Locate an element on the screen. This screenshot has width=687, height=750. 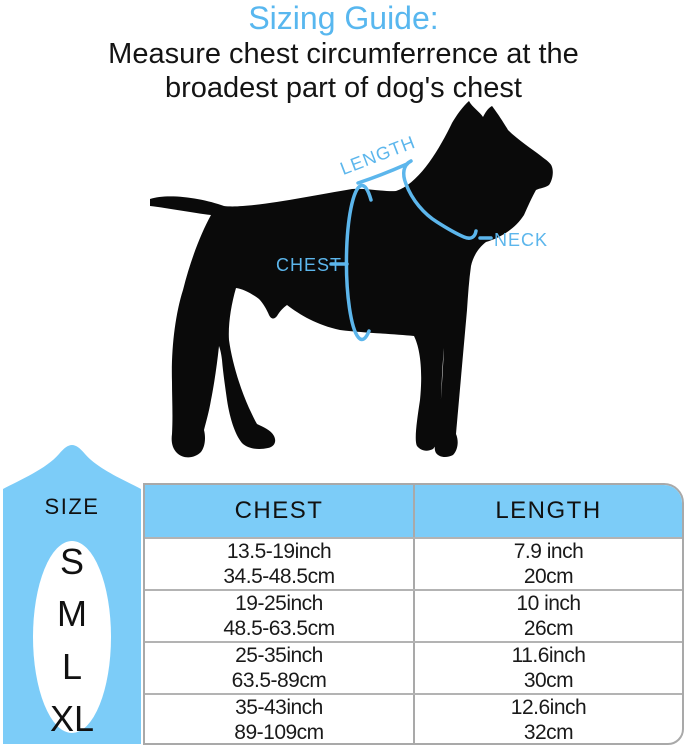
cell-m-chest-inch: 19-25inch is located at coordinates (279, 603).